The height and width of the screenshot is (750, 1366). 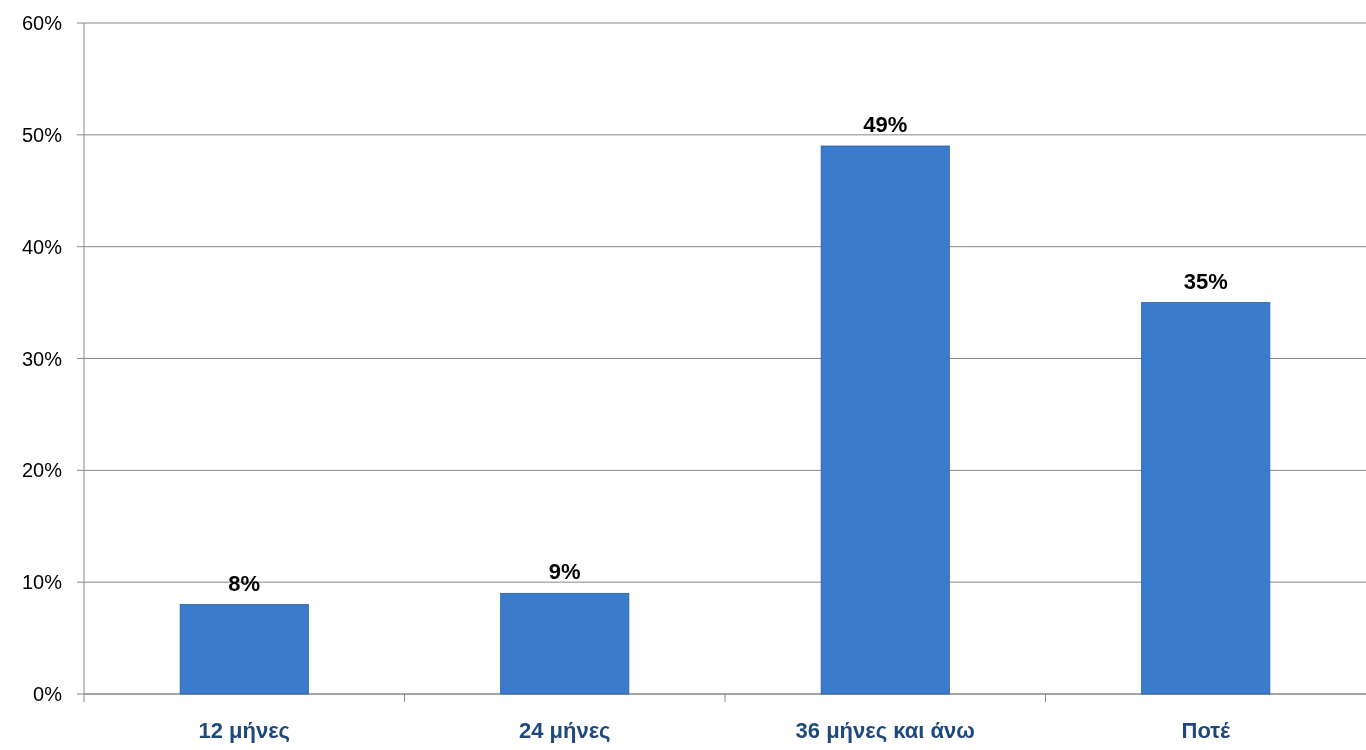 What do you see at coordinates (42, 358) in the screenshot?
I see `y-tick-label: 30%` at bounding box center [42, 358].